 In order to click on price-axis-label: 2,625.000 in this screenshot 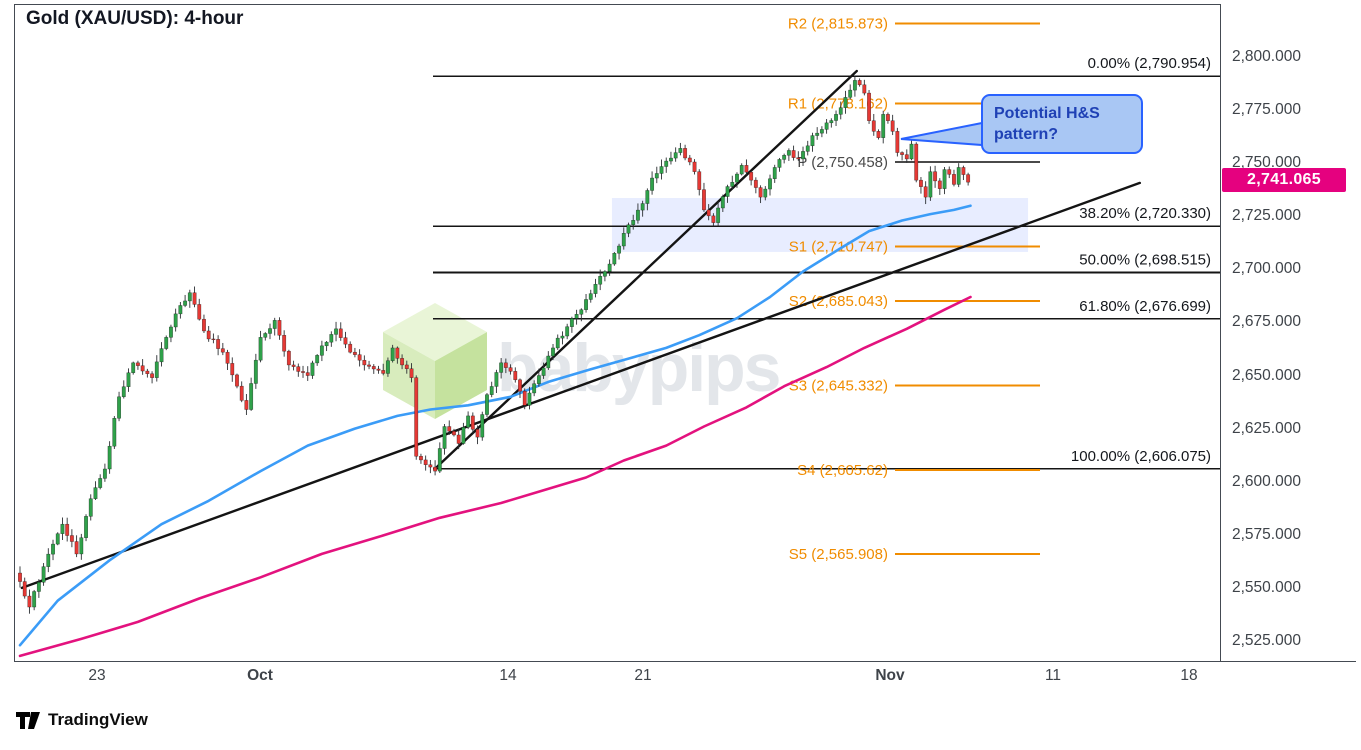, I will do `click(1266, 428)`.